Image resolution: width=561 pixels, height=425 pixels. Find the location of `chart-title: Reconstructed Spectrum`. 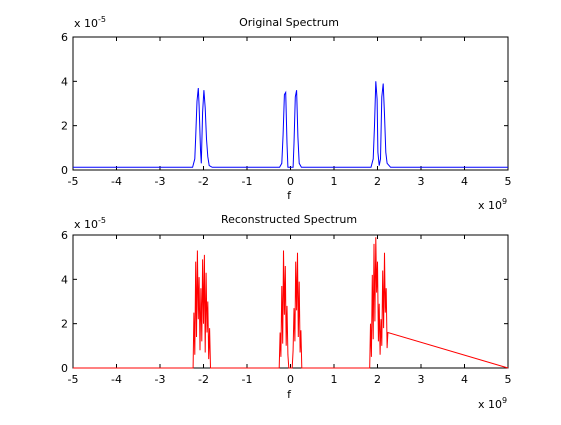

chart-title: Reconstructed Spectrum is located at coordinates (289, 219).